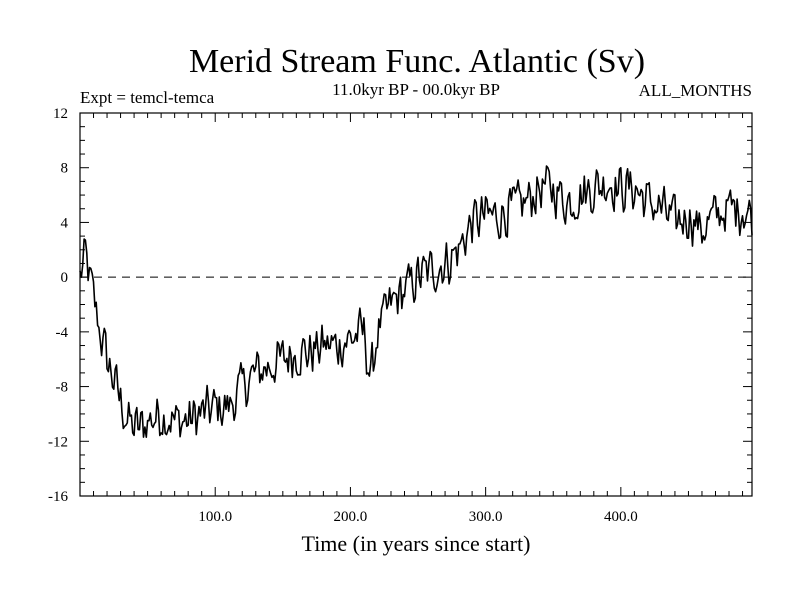 This screenshot has height=600, width=800. I want to click on y-tick-label: 8, so click(65, 169).